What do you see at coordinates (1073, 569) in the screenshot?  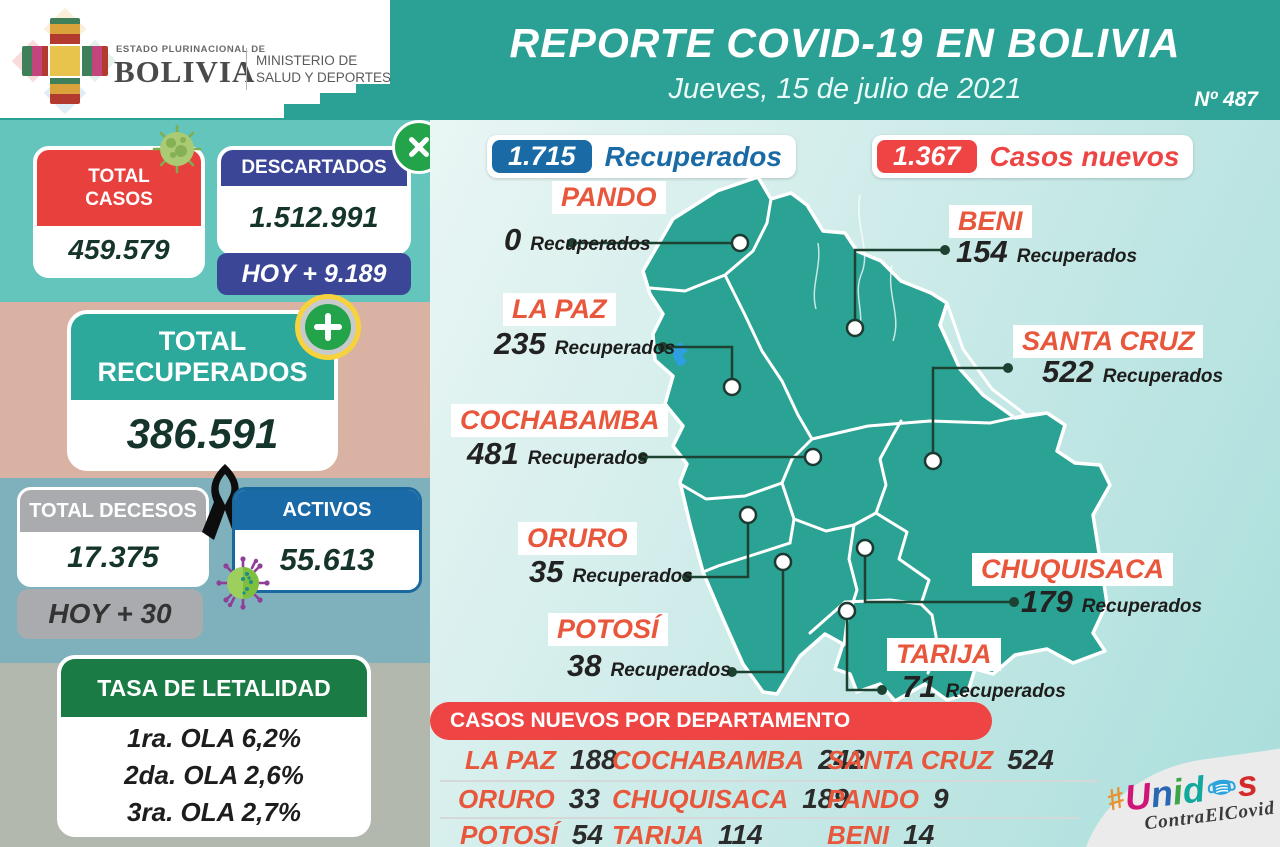 I see `dept-label-chuquisaca: CHUQUISACA` at bounding box center [1073, 569].